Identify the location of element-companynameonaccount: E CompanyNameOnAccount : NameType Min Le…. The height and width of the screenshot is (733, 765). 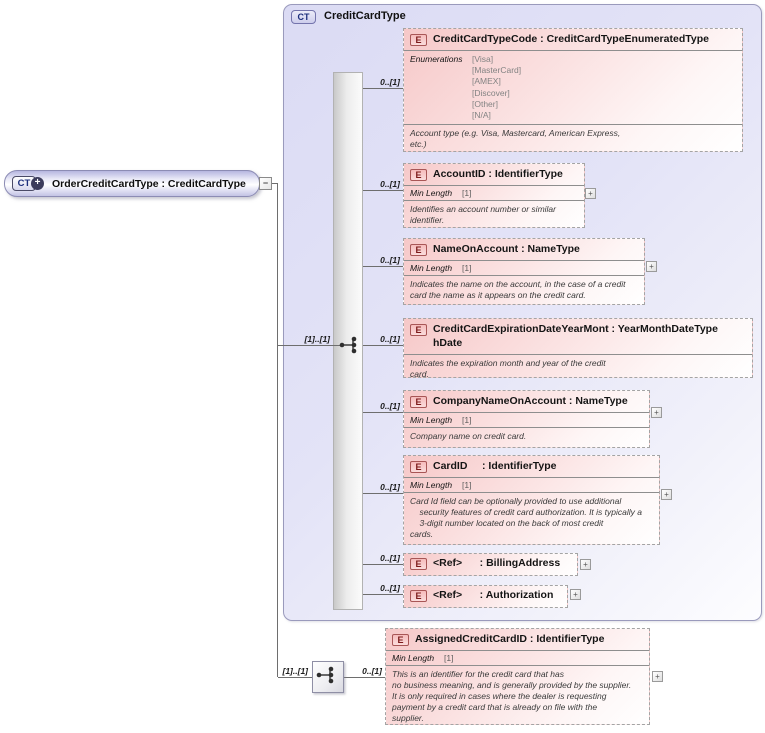
(526, 419).